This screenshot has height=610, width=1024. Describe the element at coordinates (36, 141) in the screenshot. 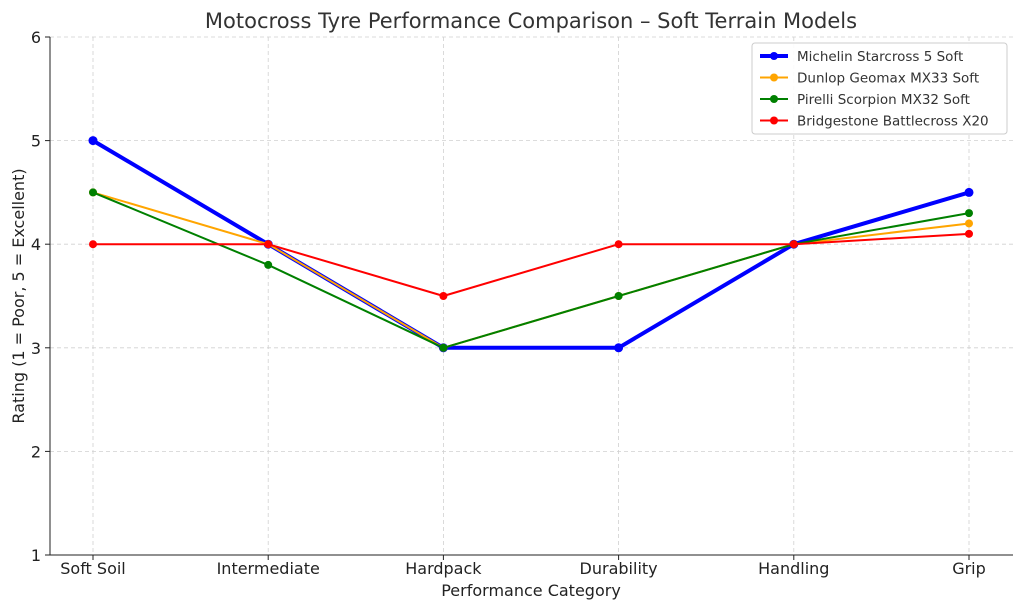

I see `y-tick-label: 5` at that location.